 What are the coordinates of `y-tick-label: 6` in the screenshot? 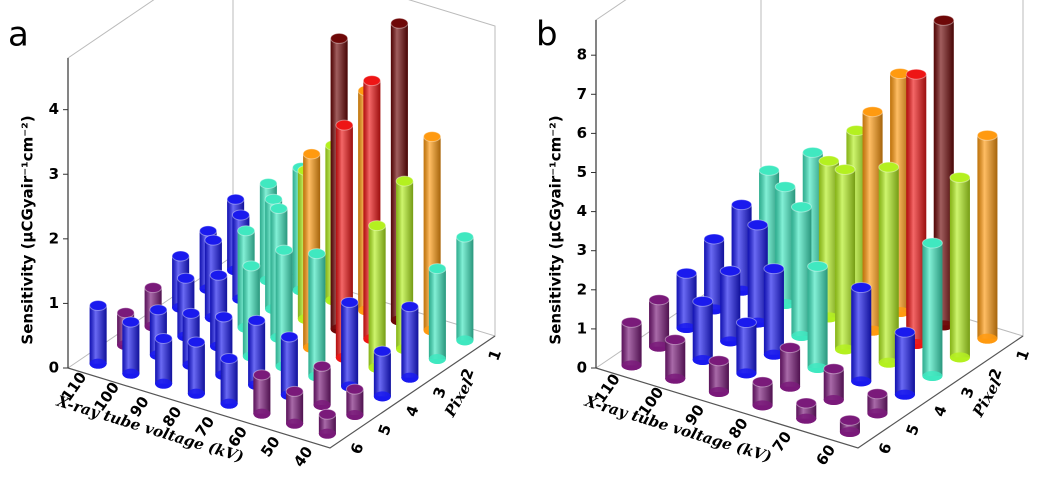 It's located at (885, 449).